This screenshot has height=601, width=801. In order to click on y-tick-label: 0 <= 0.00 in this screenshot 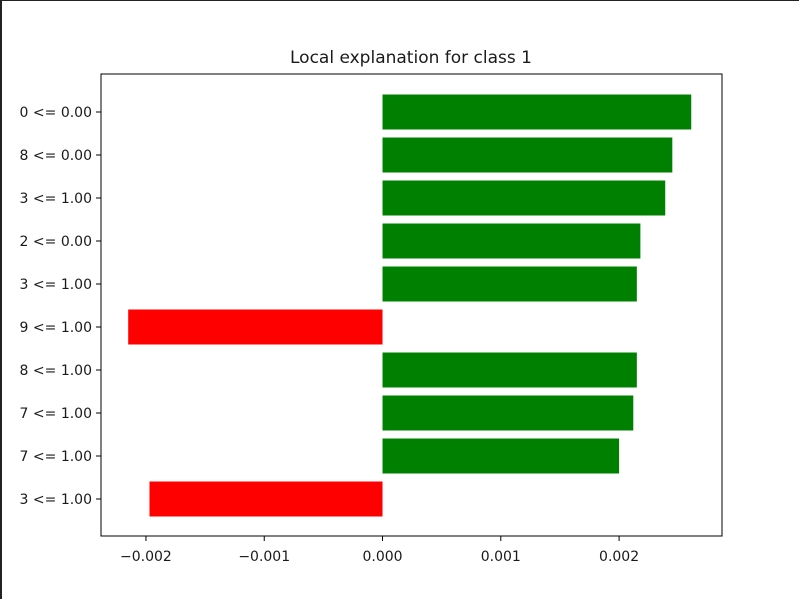, I will do `click(56, 113)`.